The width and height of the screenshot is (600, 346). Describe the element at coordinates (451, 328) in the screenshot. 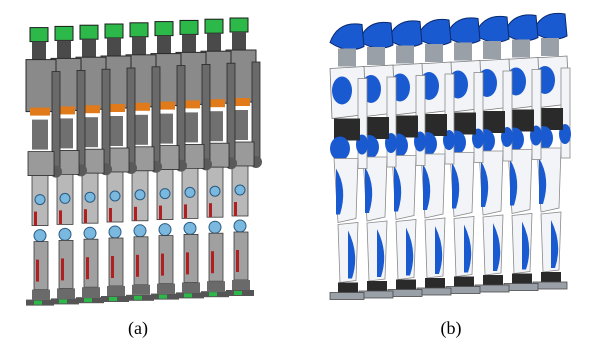

I see `caption-b: (b)` at that location.